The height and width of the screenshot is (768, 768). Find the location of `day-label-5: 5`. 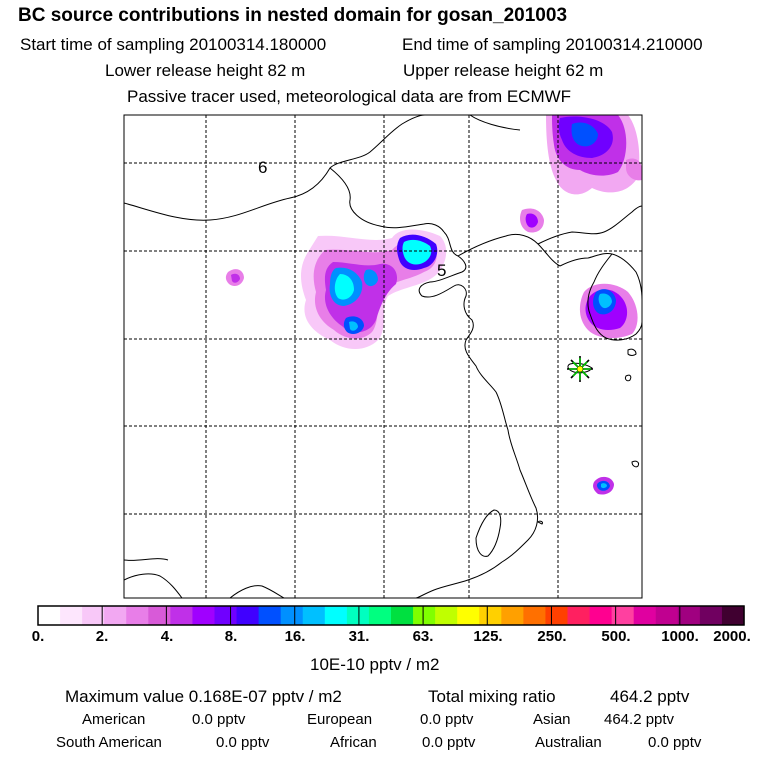

day-label-5: 5 is located at coordinates (441, 270).